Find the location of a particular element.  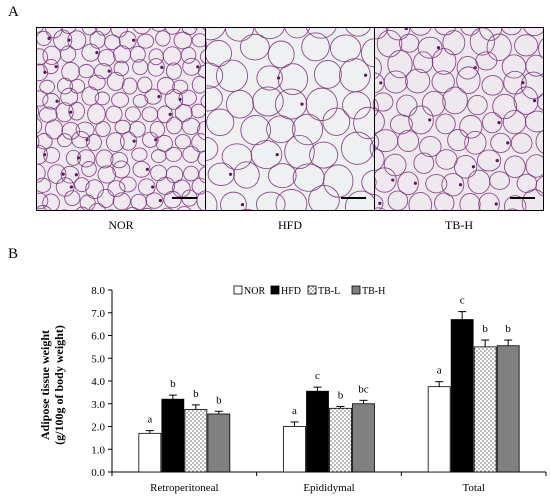

bar-hfd-epididymal is located at coordinates (317, 431).